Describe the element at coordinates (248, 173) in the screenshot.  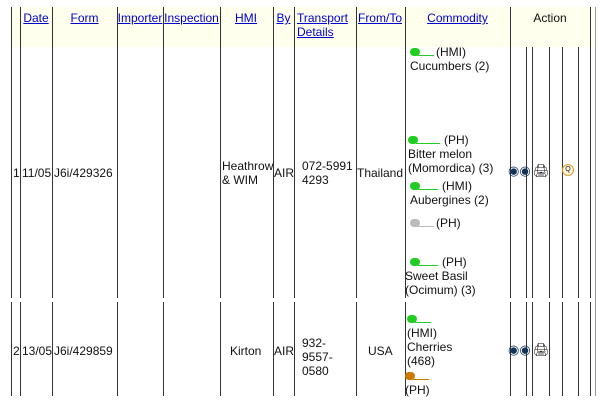
I see `row-hmi: Heathrow & WIM` at that location.